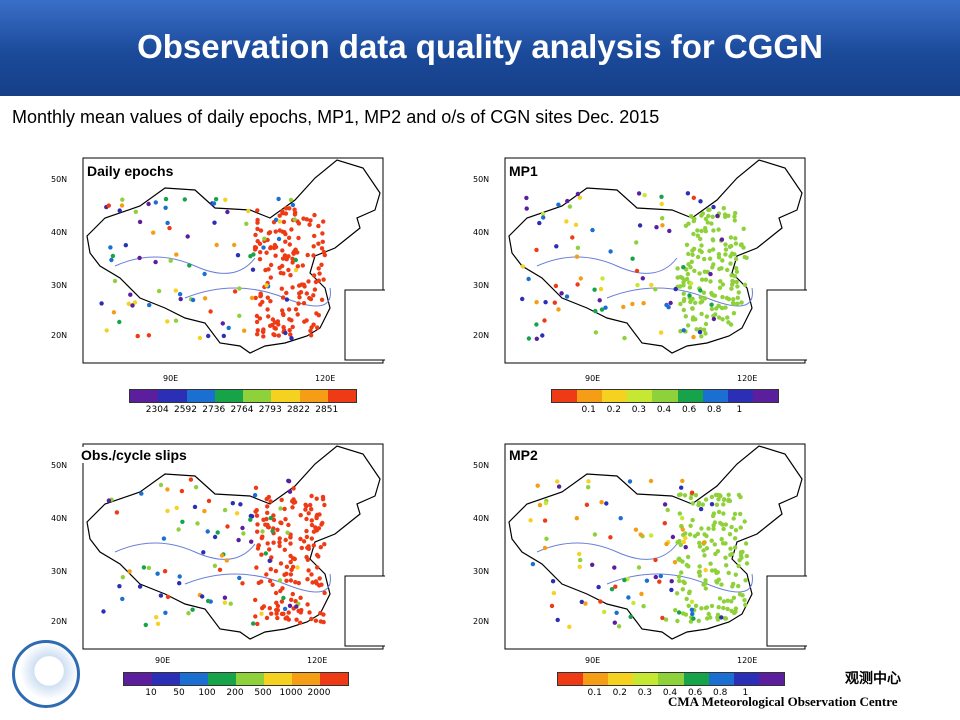 This screenshot has width=960, height=720. What do you see at coordinates (594, 693) in the screenshot?
I see `colorbar-tick-label: 0.1` at bounding box center [594, 693].